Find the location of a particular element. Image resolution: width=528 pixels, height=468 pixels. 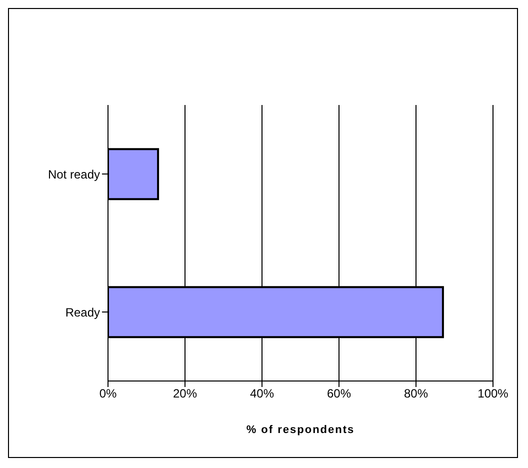

x-tick-label: 40% is located at coordinates (262, 393).